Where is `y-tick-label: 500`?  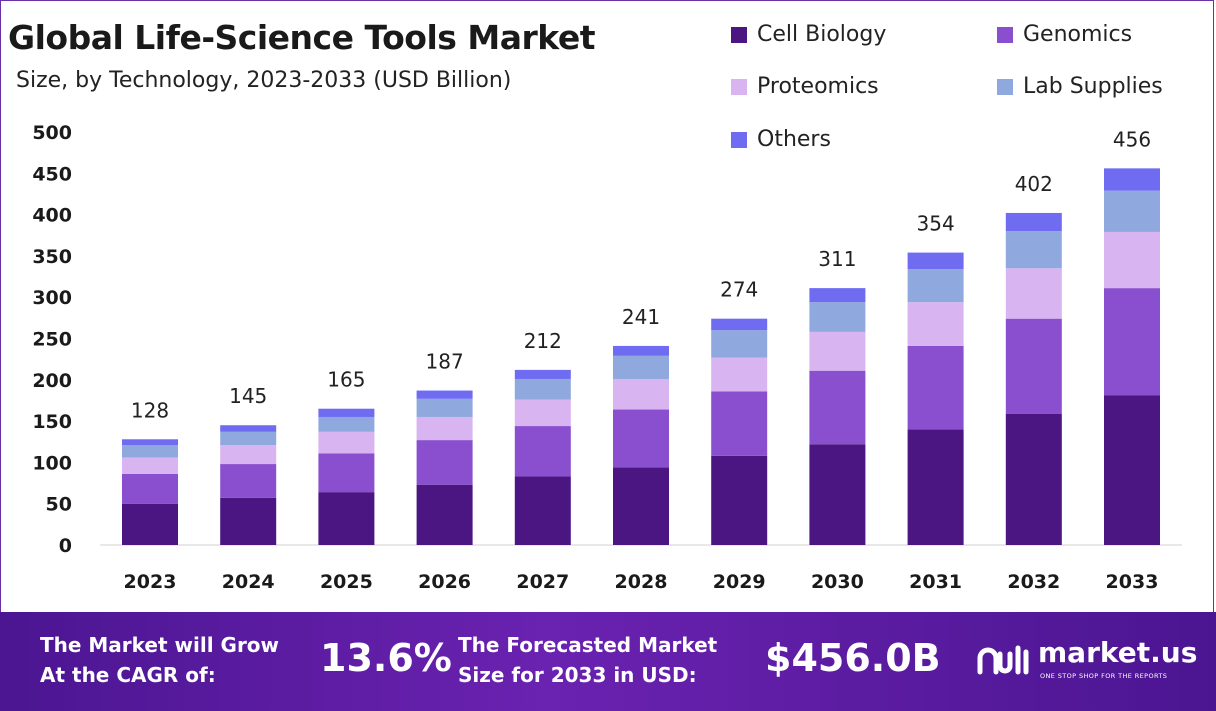 y-tick-label: 500 is located at coordinates (52, 133).